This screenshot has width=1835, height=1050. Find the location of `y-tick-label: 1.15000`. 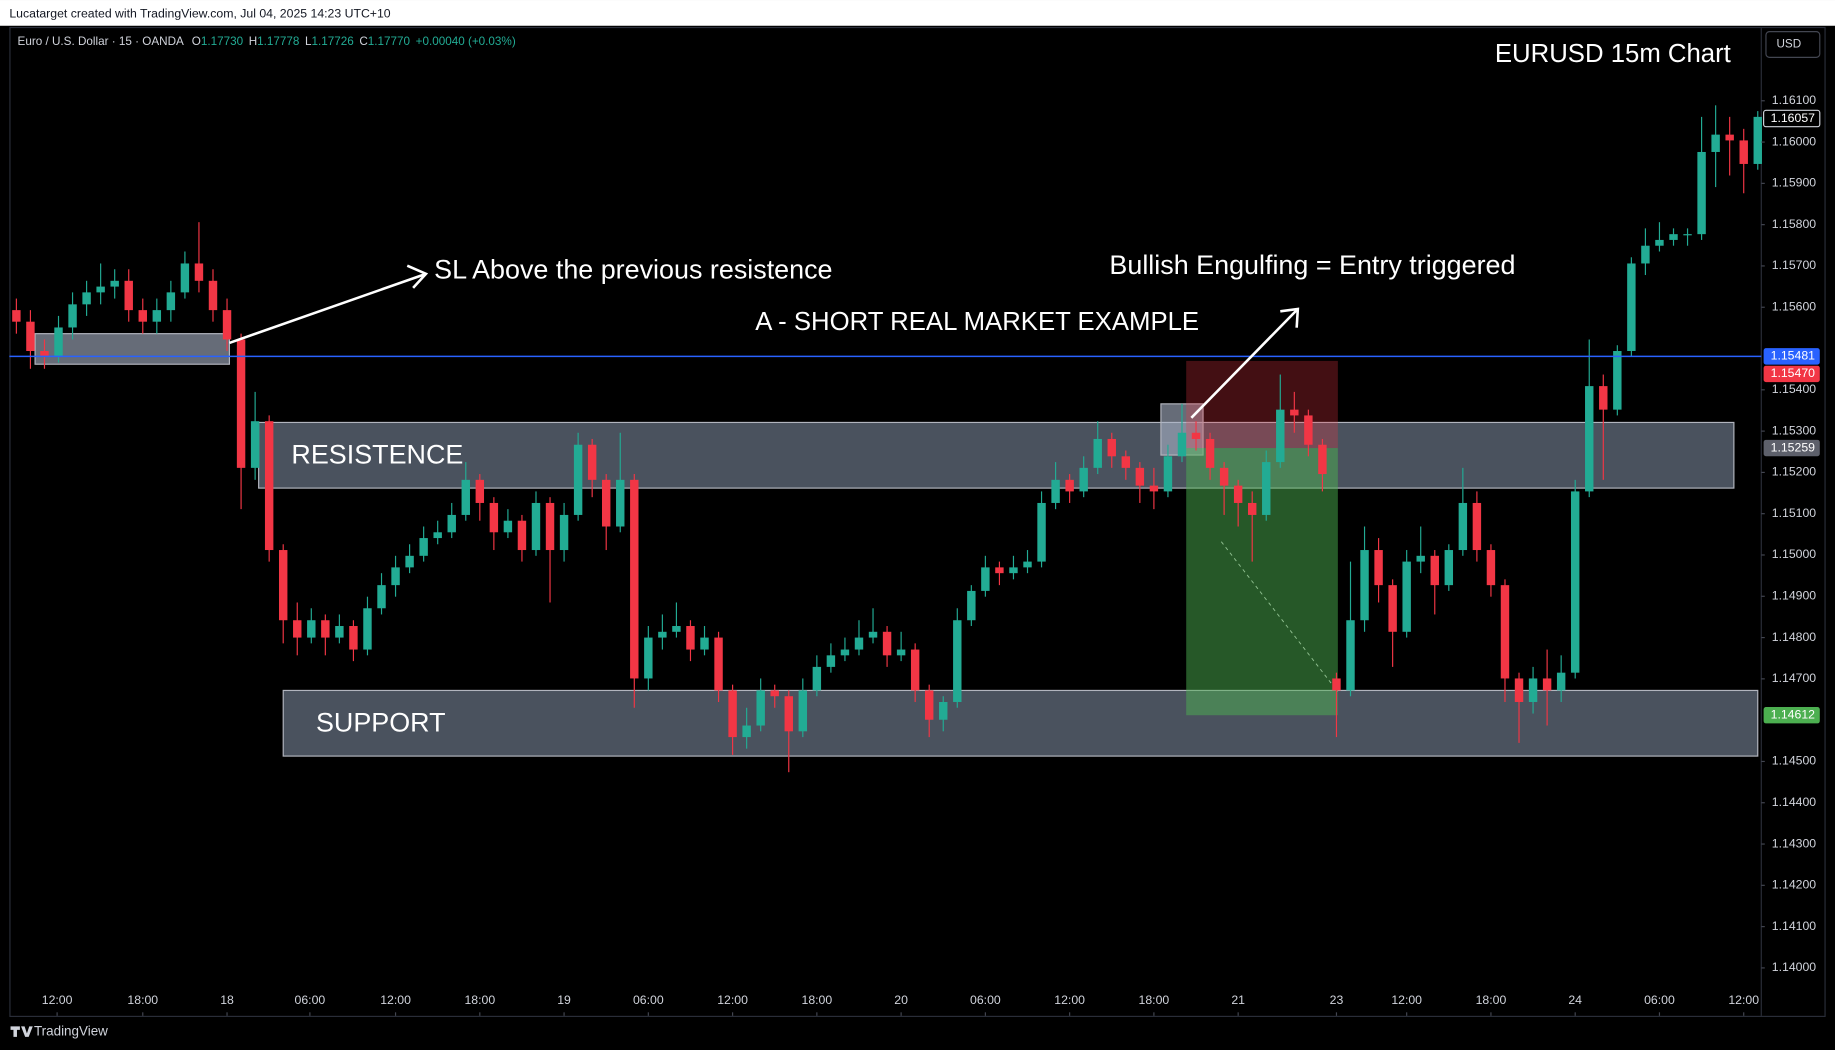

y-tick-label: 1.15000 is located at coordinates (1794, 554).